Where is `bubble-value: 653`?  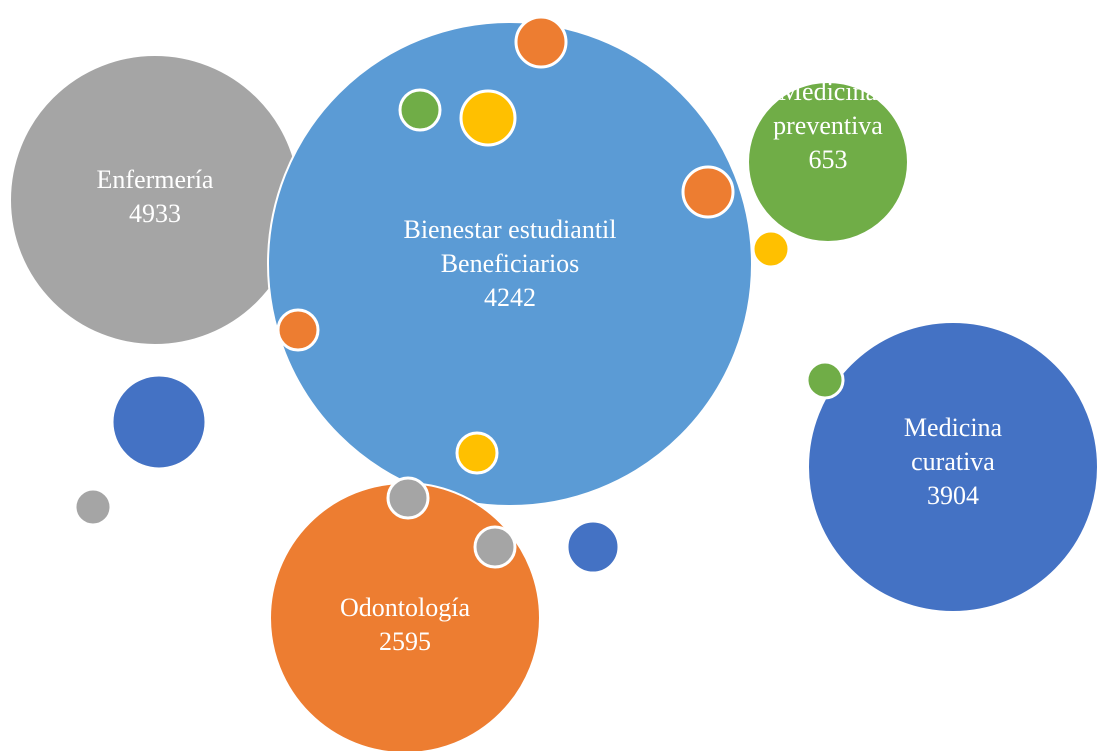
bubble-value: 653 is located at coordinates (828, 159).